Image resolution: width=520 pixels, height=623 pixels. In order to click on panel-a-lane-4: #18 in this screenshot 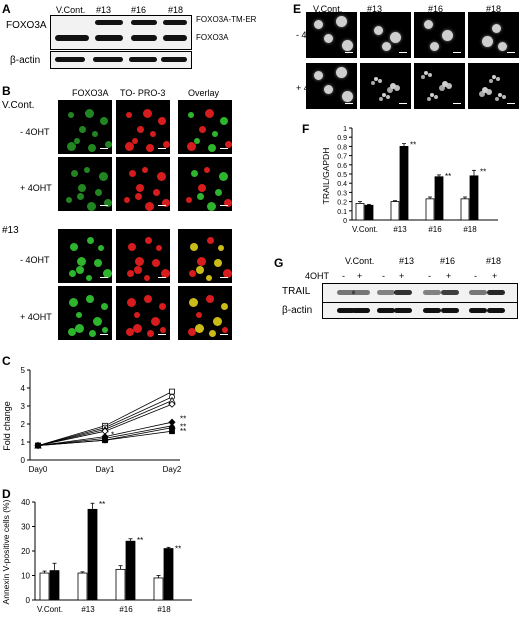, I will do `click(176, 10)`.